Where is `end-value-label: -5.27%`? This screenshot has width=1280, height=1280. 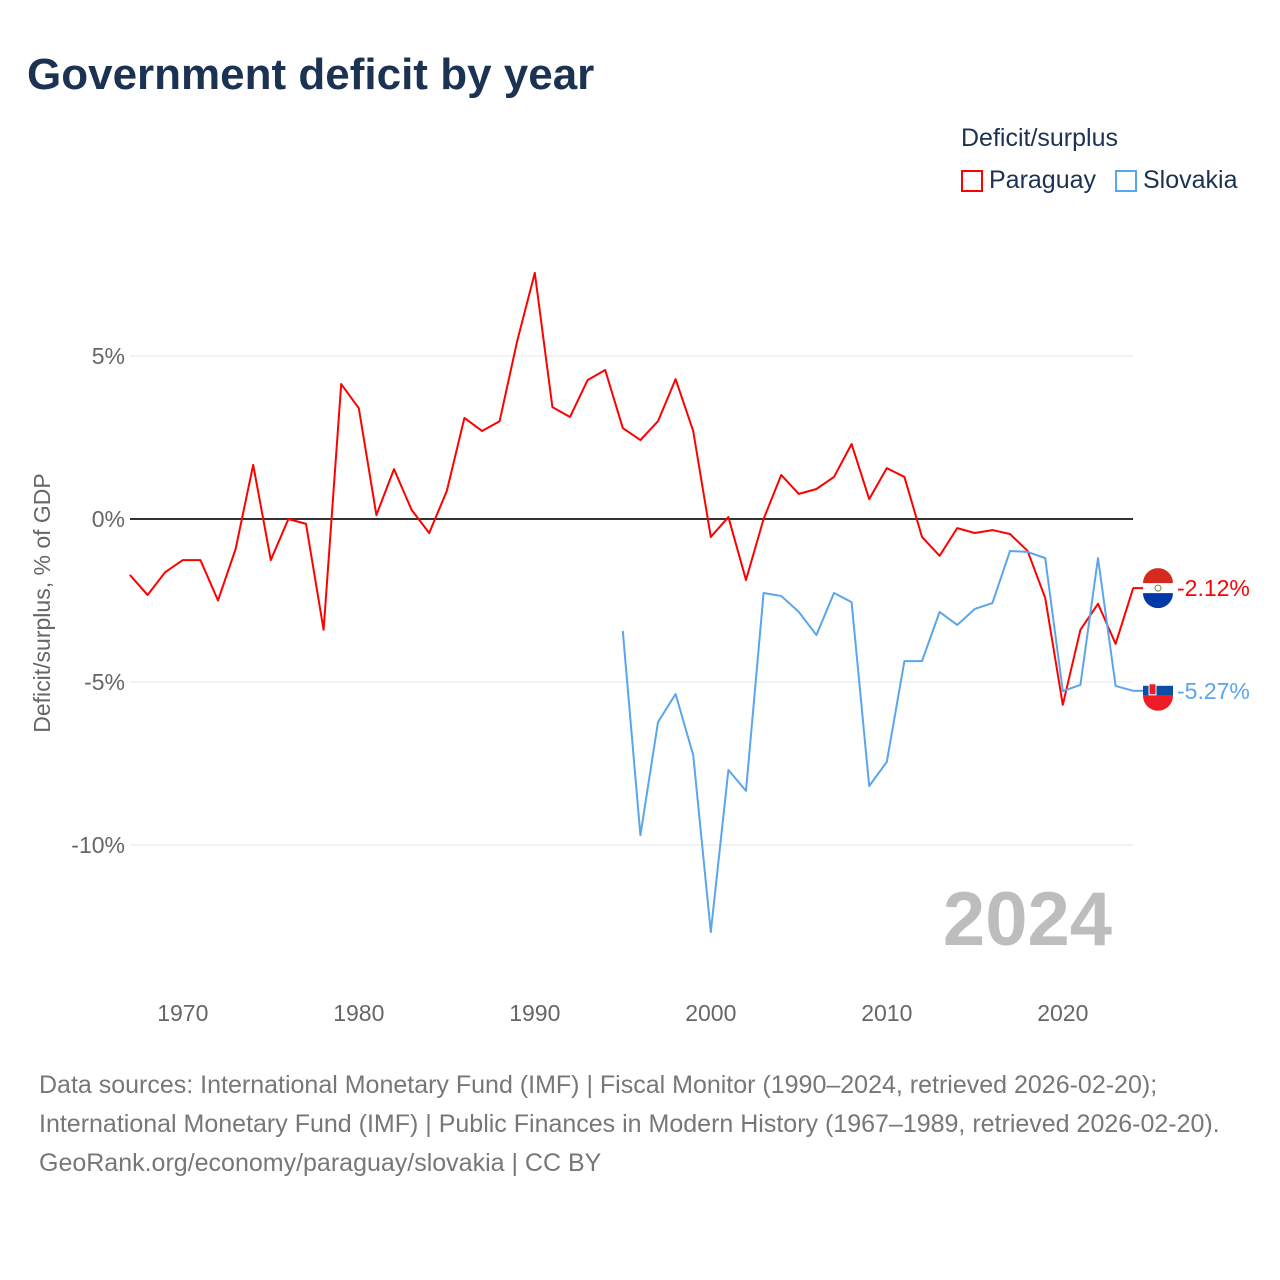 end-value-label: -5.27% is located at coordinates (1213, 691).